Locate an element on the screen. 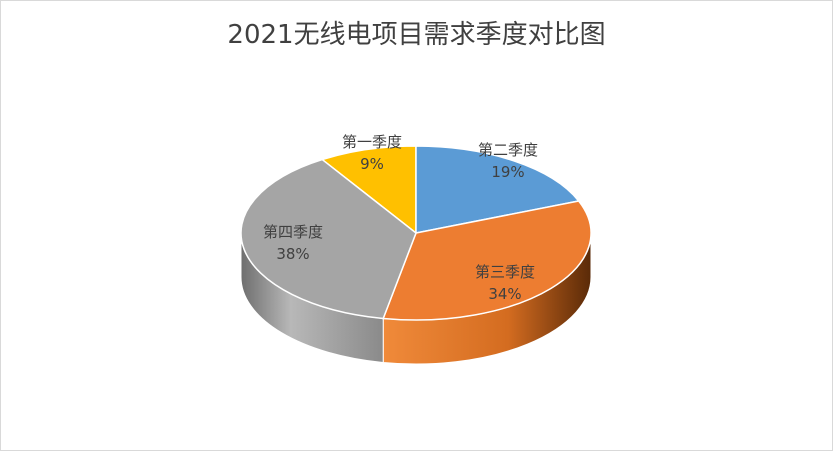 Image resolution: width=833 pixels, height=451 pixels. slice-percent-2: 19% is located at coordinates (507, 172).